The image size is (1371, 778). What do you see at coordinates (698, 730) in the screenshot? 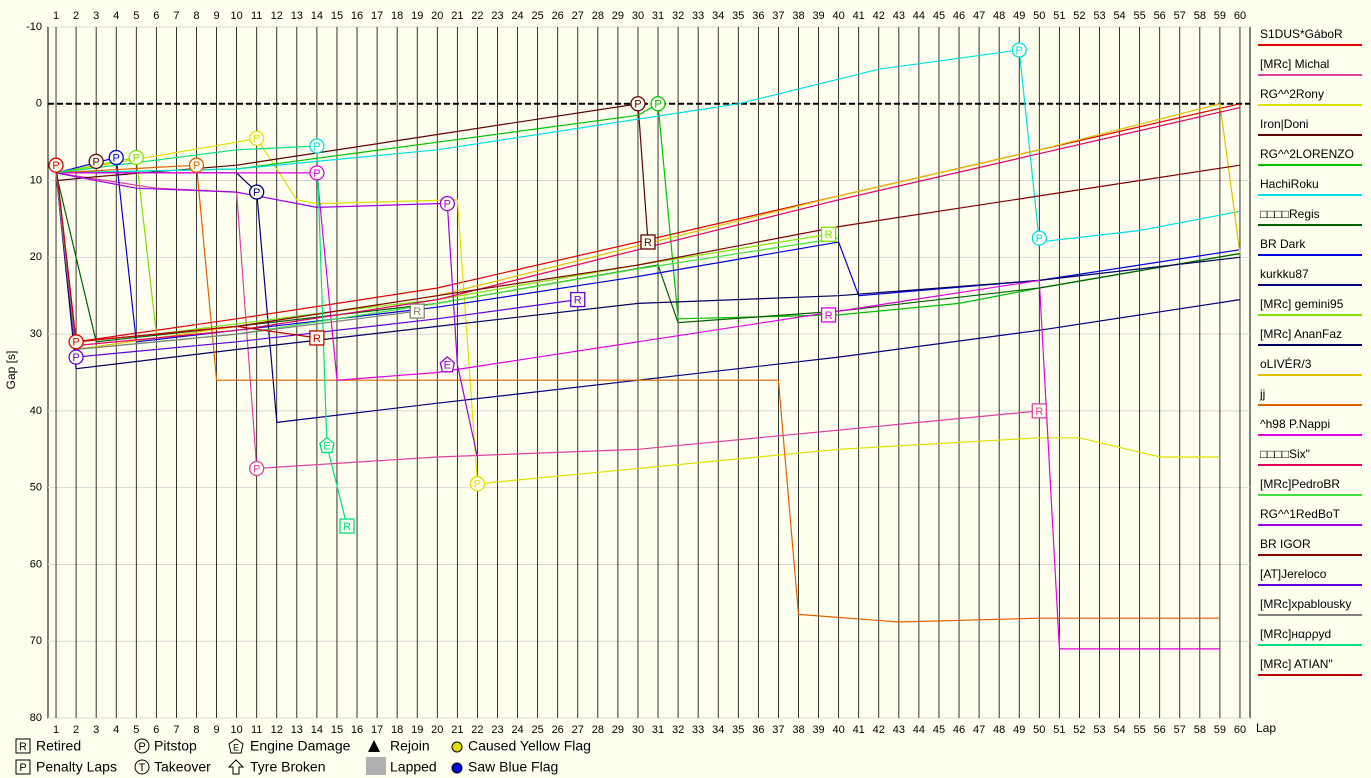
I see `x-tick-label: 33` at bounding box center [698, 730].